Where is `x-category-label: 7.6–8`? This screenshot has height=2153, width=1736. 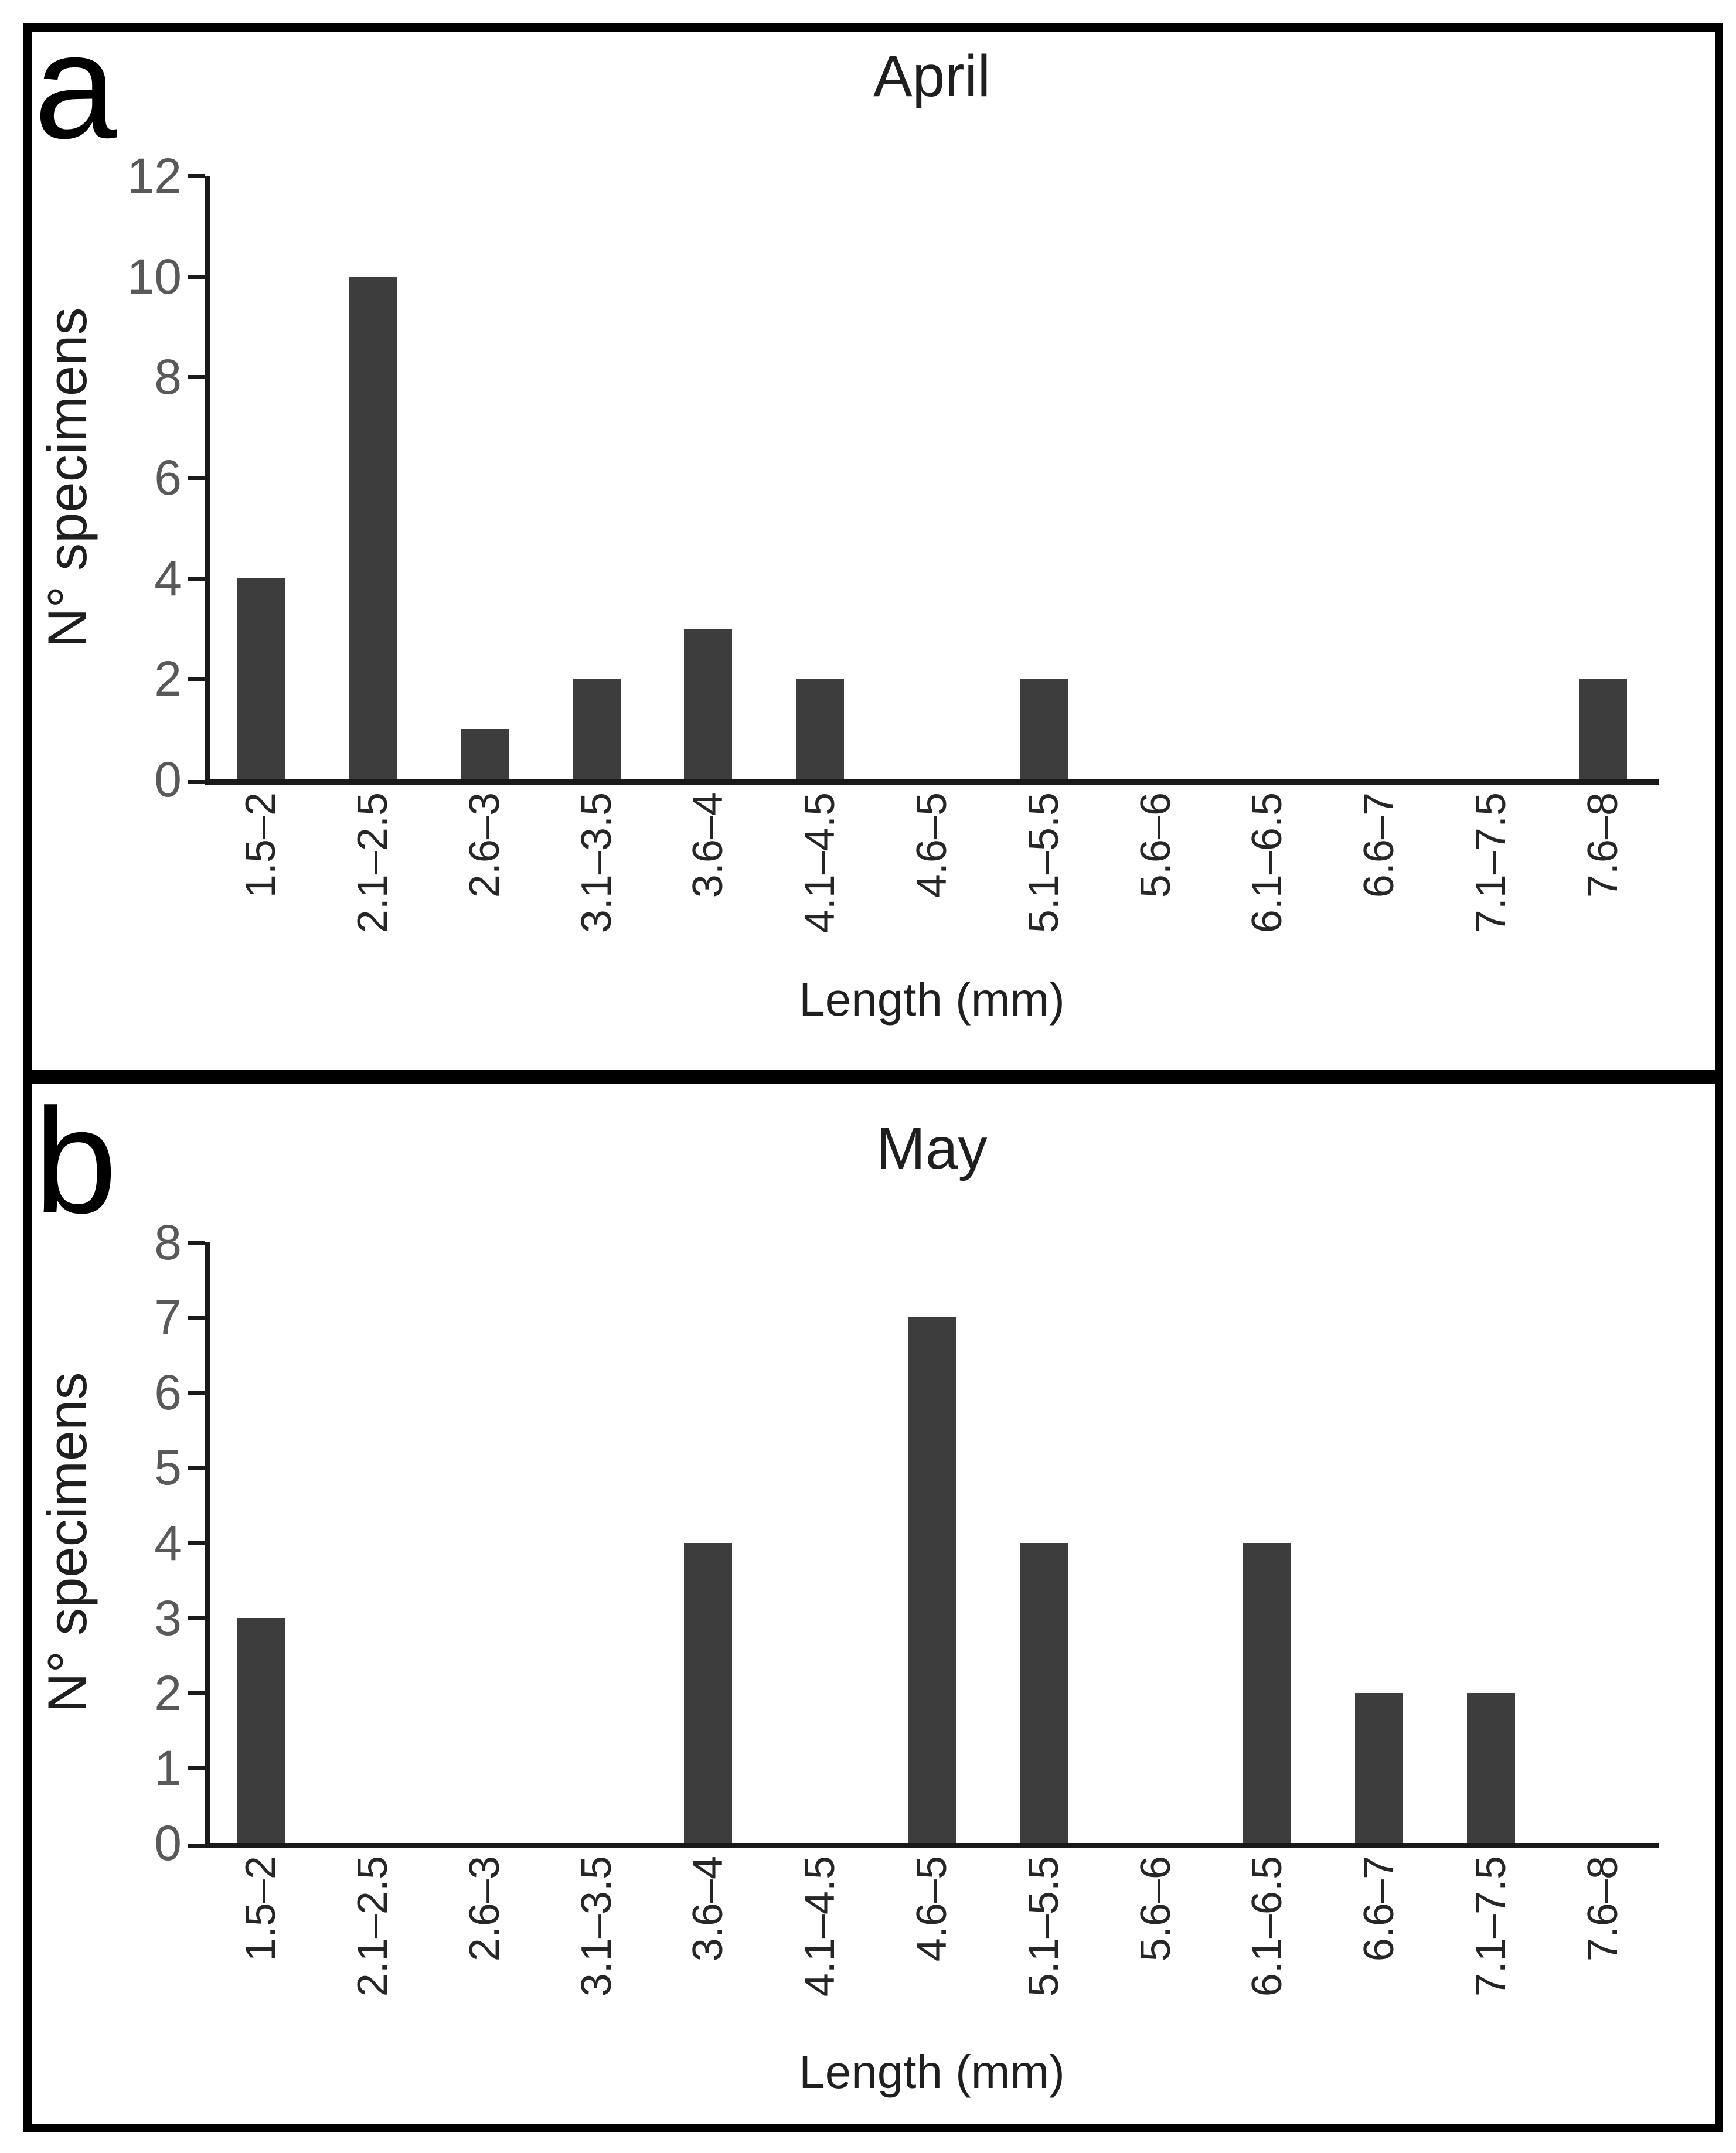
x-category-label: 7.6–8 is located at coordinates (1602, 1909).